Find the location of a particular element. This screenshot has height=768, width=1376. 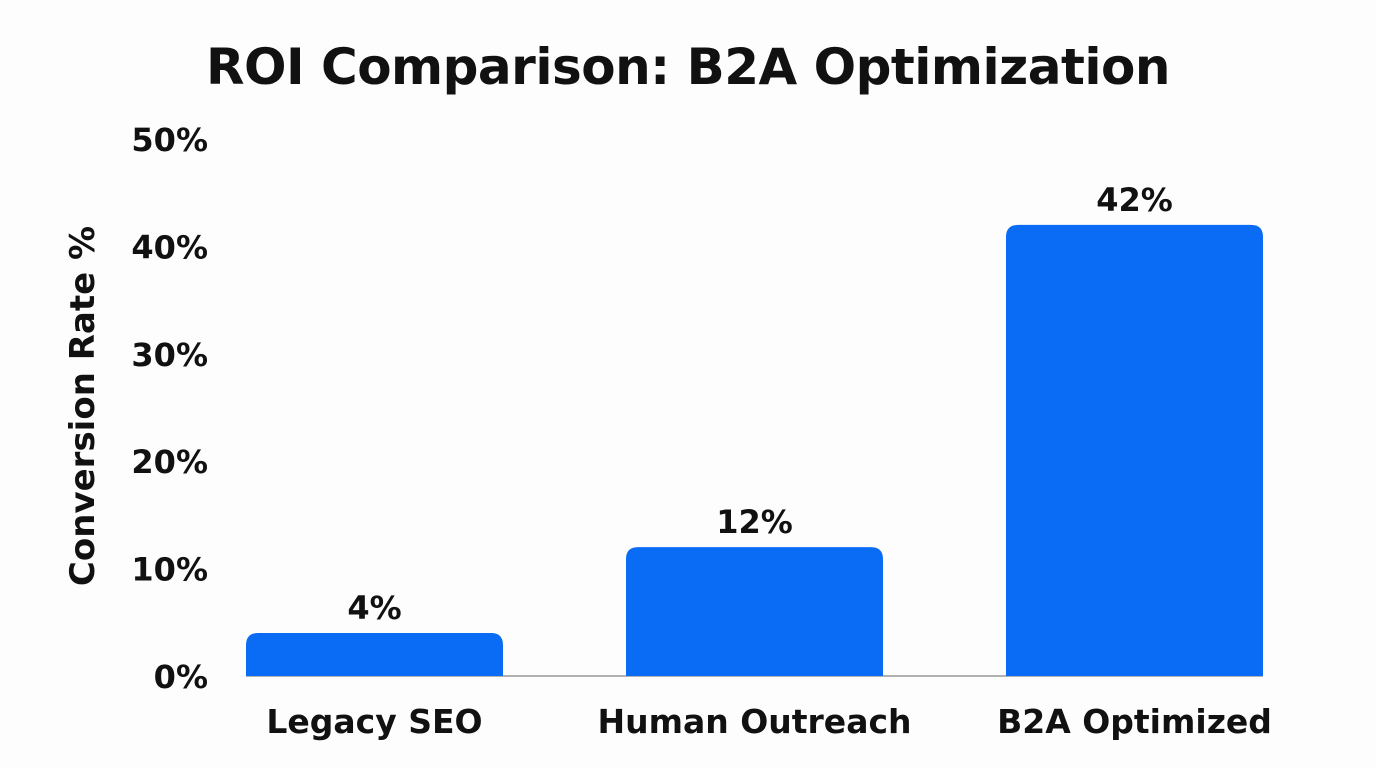

bar-human-outreach is located at coordinates (754, 611).